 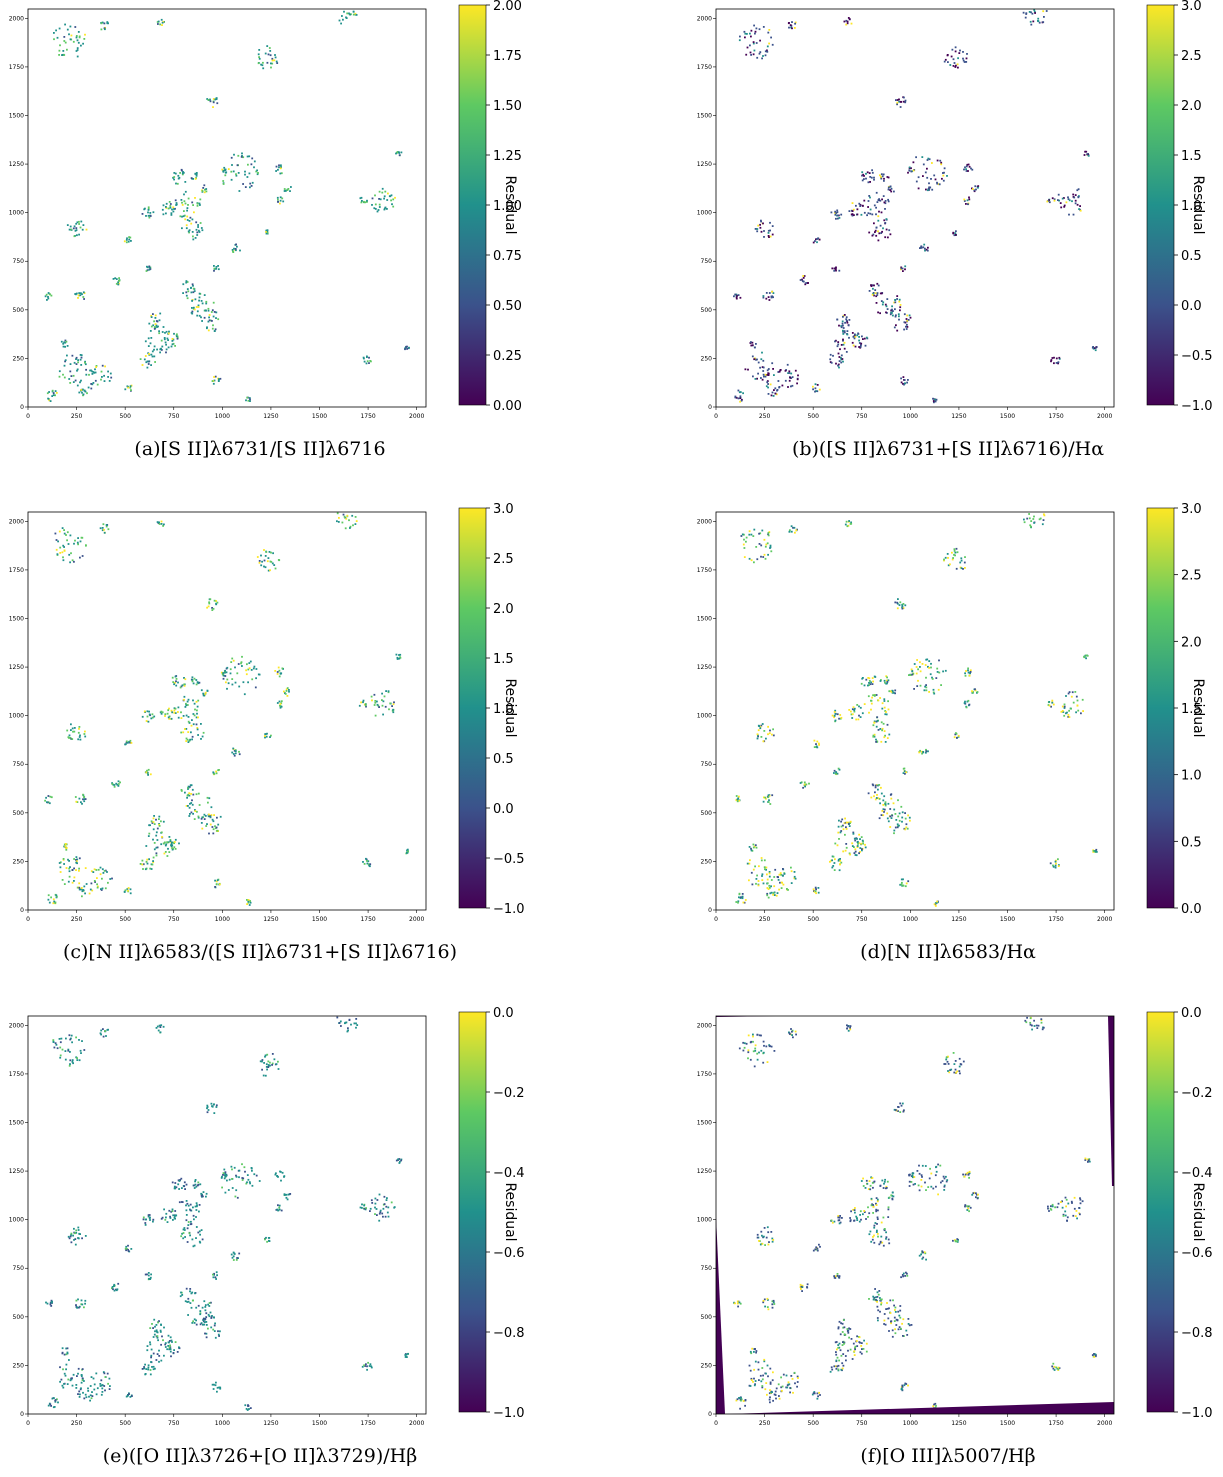 What do you see at coordinates (948, 449) in the screenshot?
I see `panel-caption: (b)([S II]λ6731+[S II]λ6716)/Hα` at bounding box center [948, 449].